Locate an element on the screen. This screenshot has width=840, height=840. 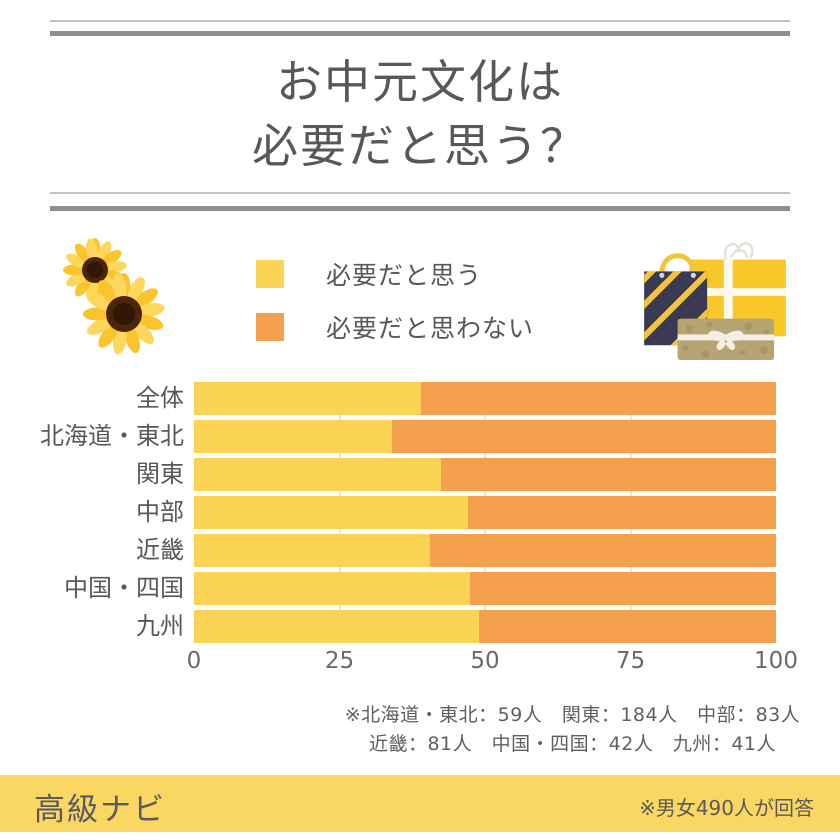
legend-label: 必要だと思う is located at coordinates (404, 275).